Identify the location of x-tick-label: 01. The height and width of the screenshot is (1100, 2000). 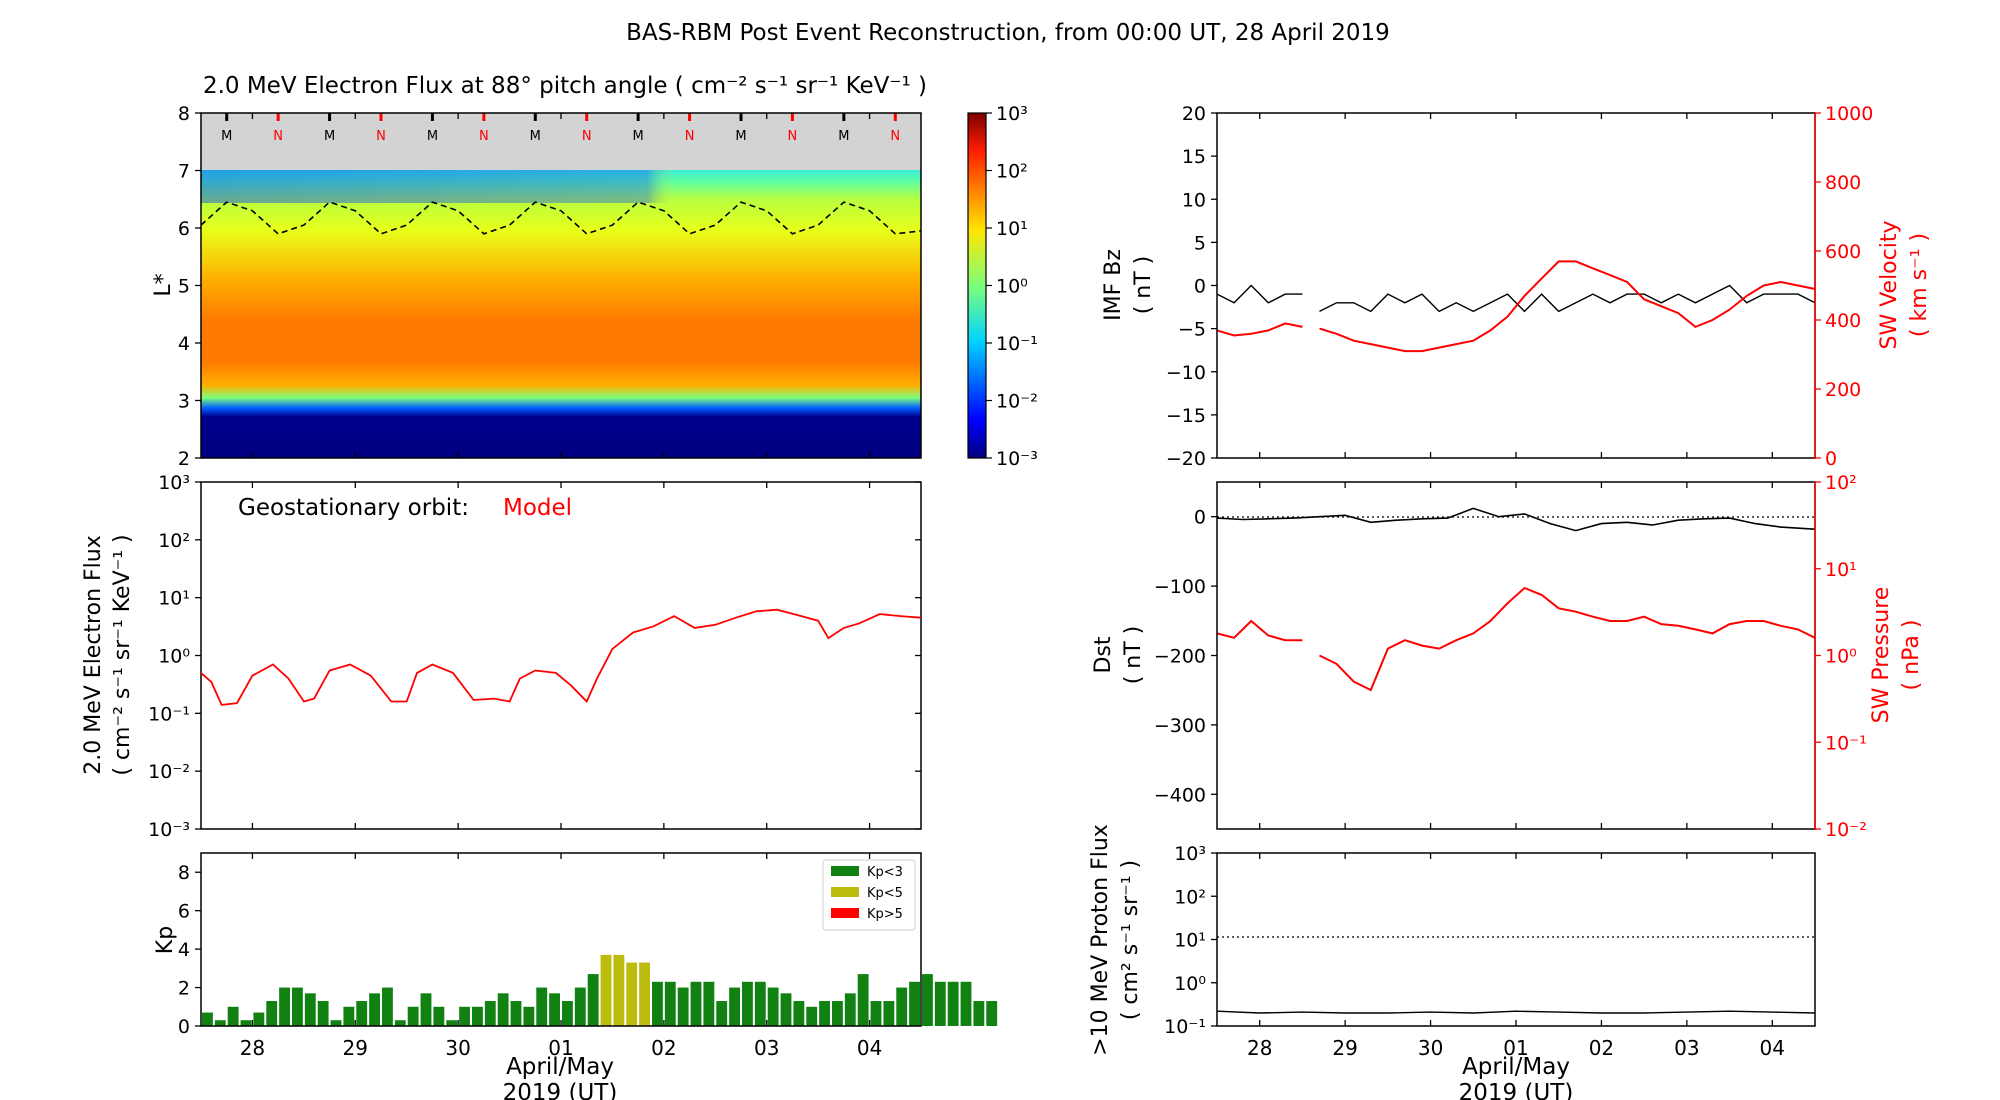
(560, 1048).